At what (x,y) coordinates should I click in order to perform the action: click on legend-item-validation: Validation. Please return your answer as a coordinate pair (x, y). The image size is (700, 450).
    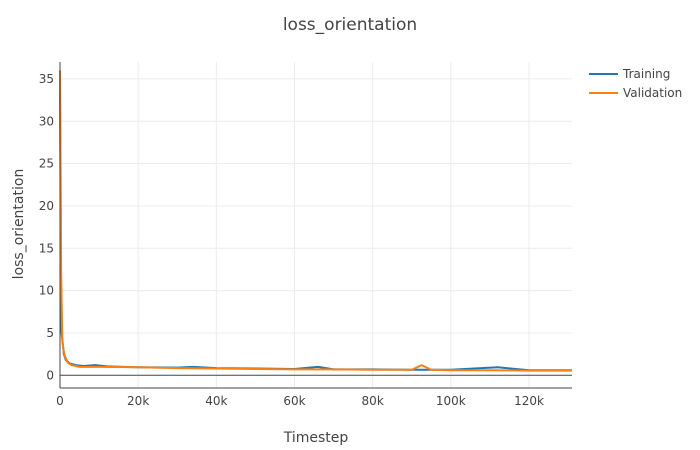
    Looking at the image, I should click on (635, 93).